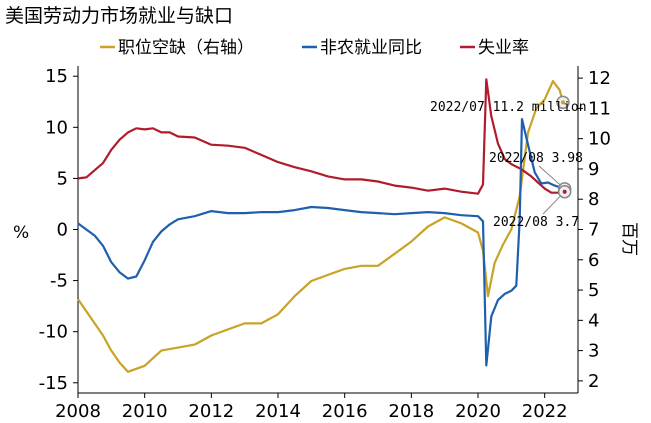  What do you see at coordinates (593, 260) in the screenshot?
I see `right-tick-label: 6` at bounding box center [593, 260].